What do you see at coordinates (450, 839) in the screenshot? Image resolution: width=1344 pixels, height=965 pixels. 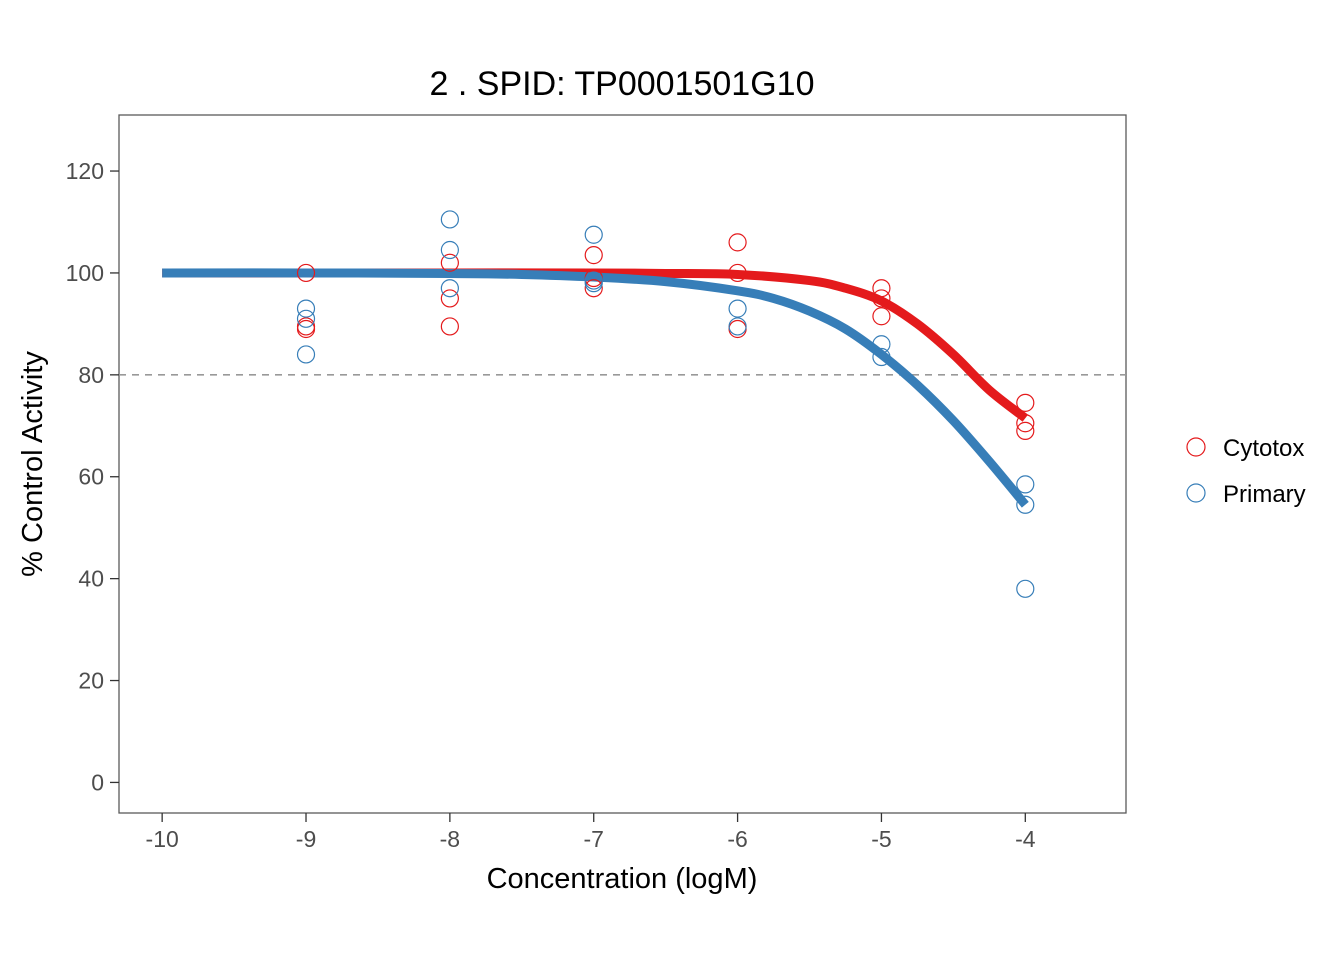 I see `x-tick-label: -8` at bounding box center [450, 839].